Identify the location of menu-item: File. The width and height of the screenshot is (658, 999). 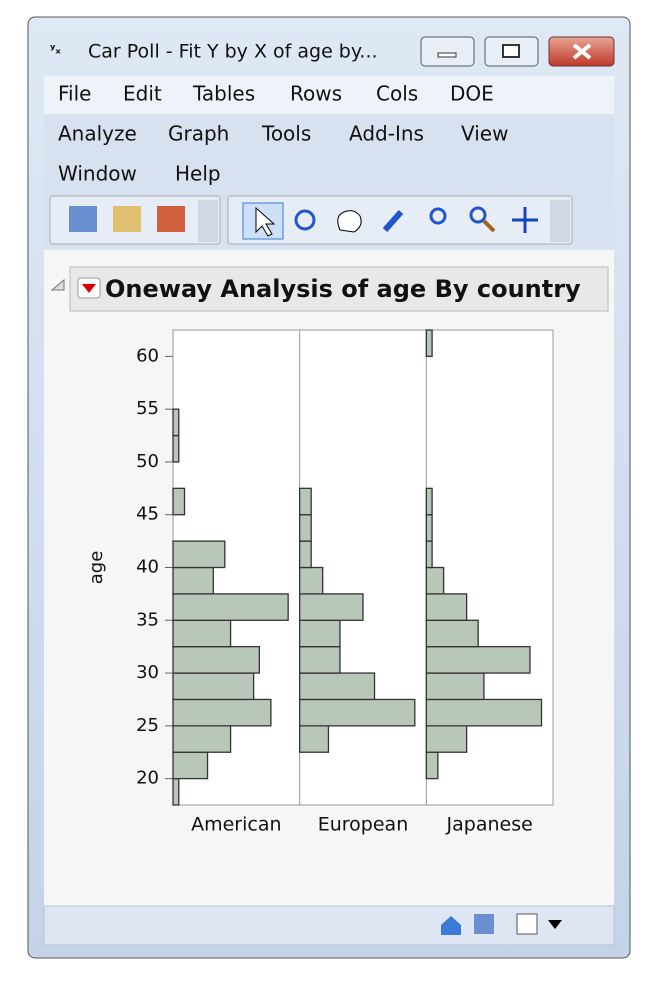
(74, 94).